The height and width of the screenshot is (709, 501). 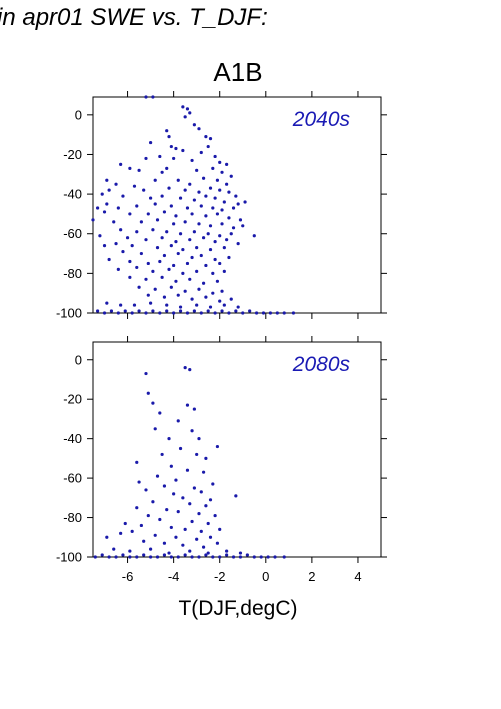 I want to click on panel-label: 2040s, so click(x=321, y=119).